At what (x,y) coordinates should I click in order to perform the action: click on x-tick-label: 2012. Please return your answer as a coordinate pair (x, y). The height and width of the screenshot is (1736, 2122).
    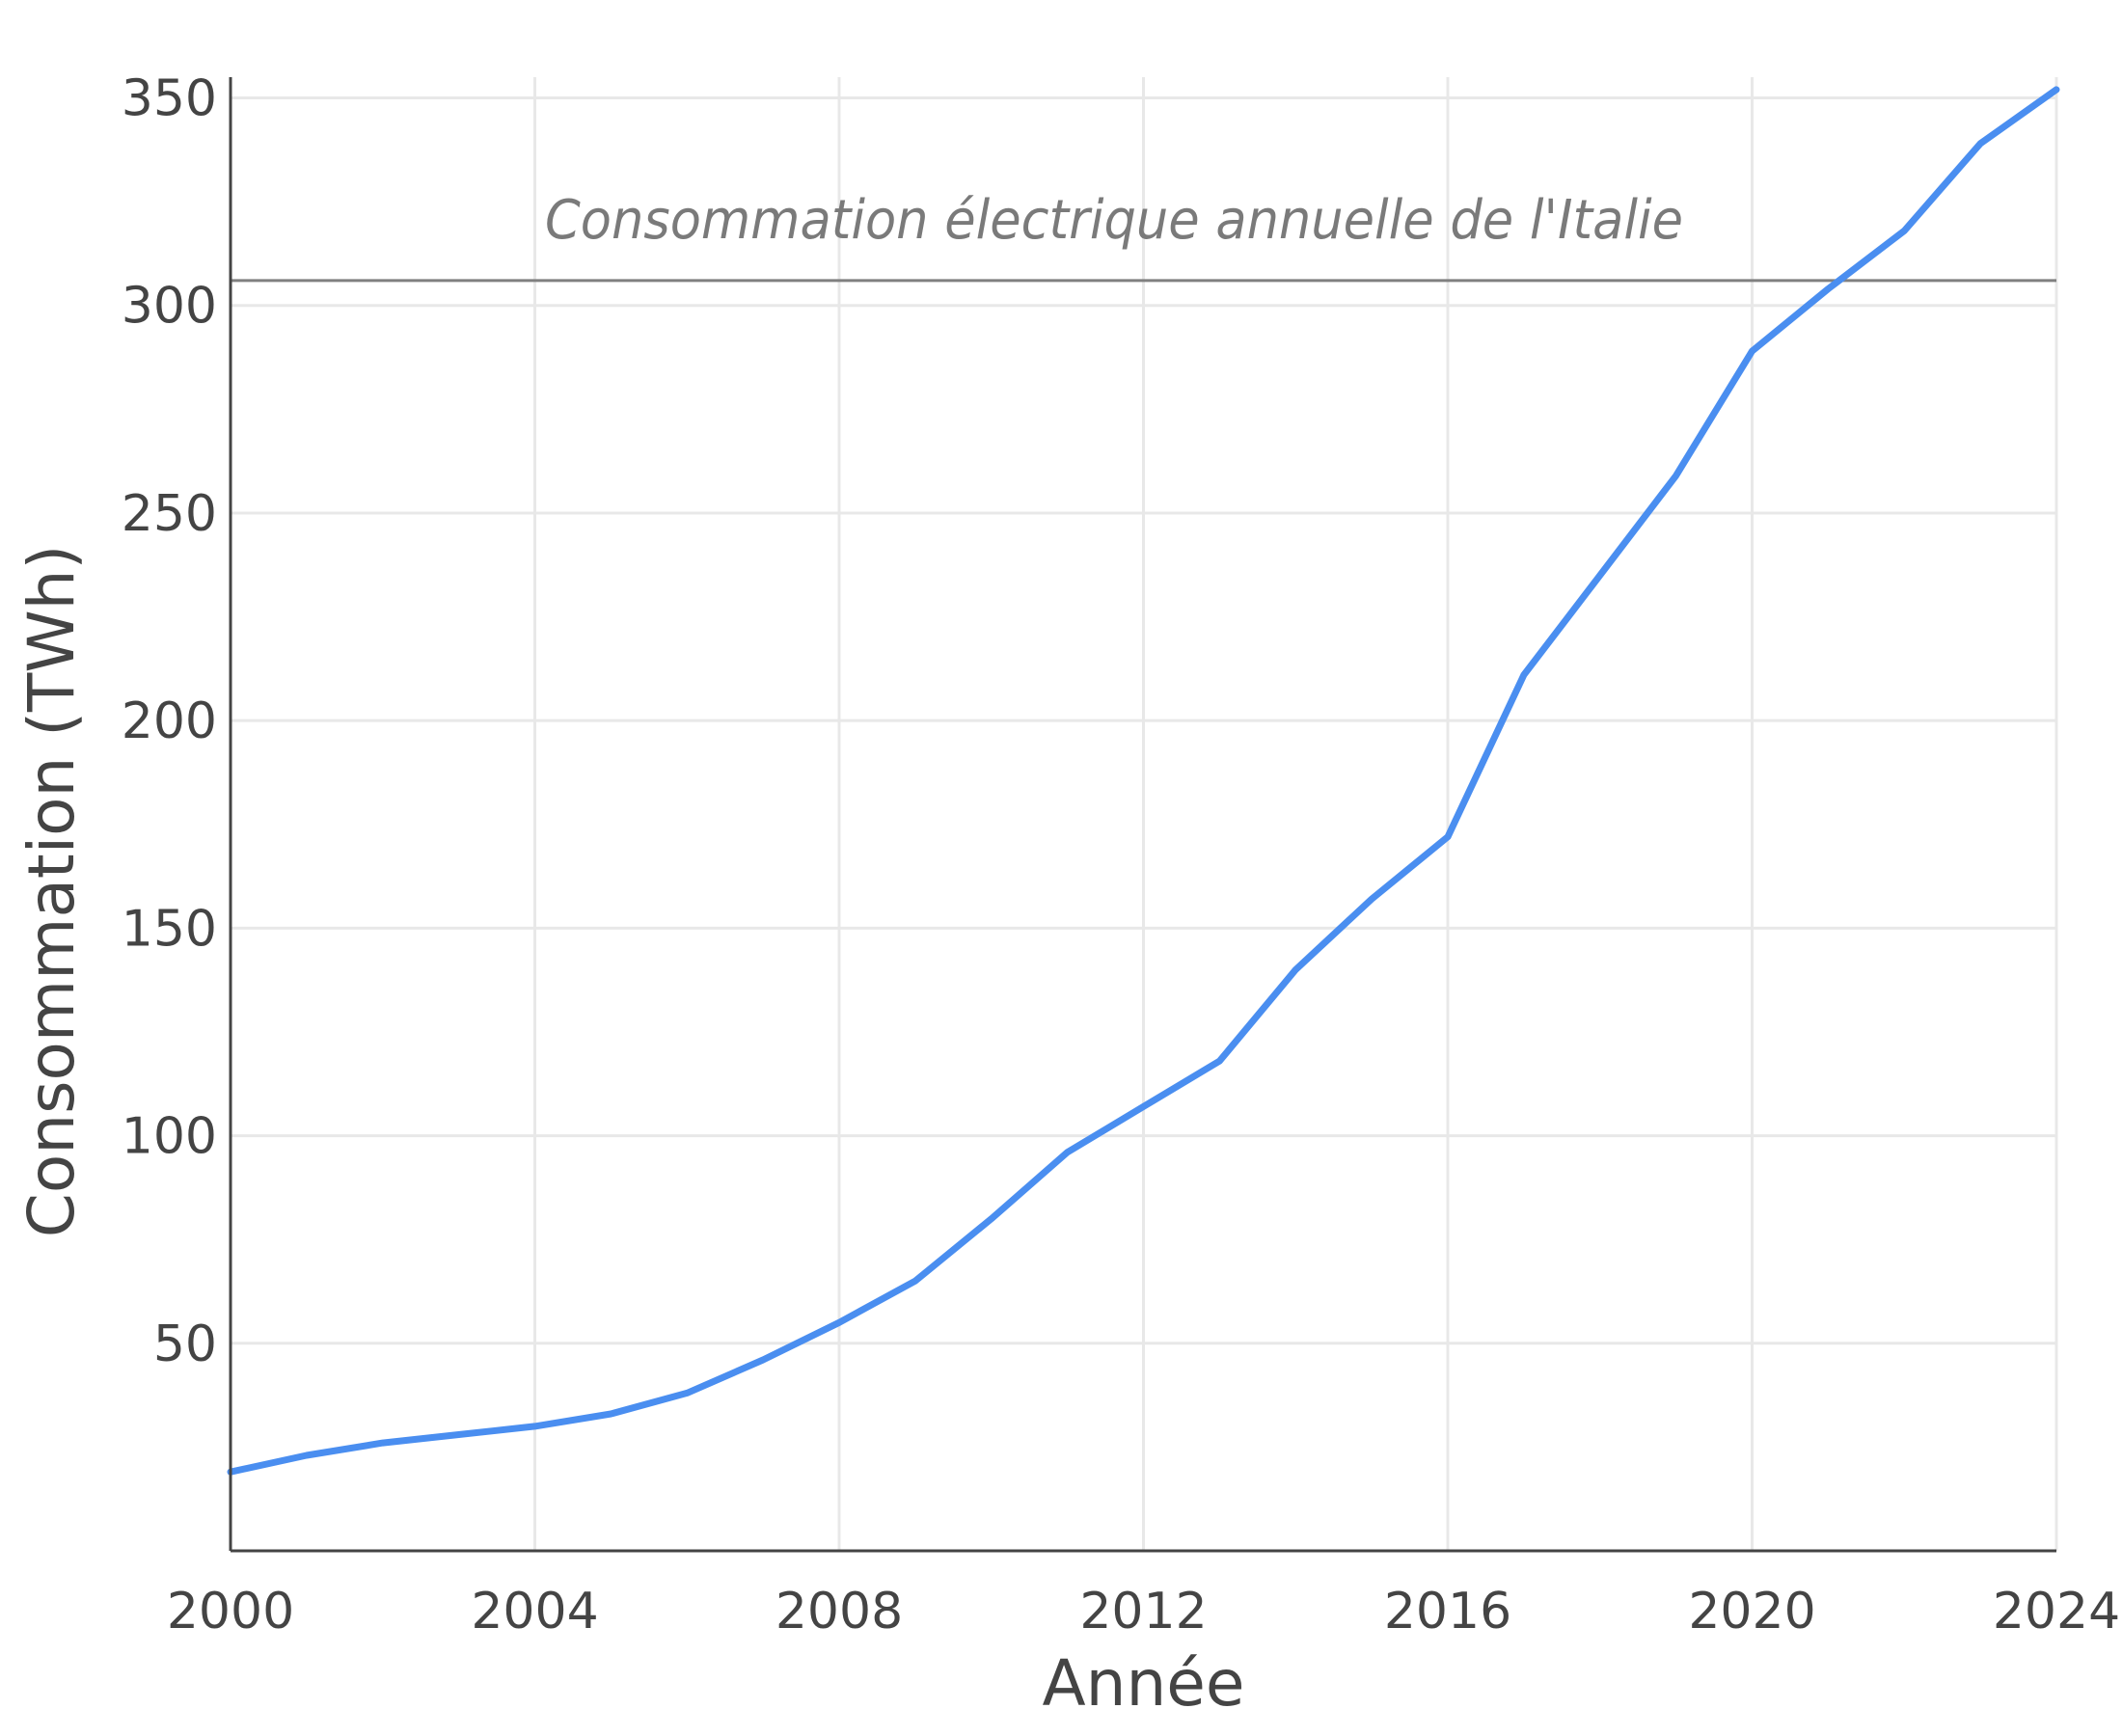
    Looking at the image, I should click on (1143, 1612).